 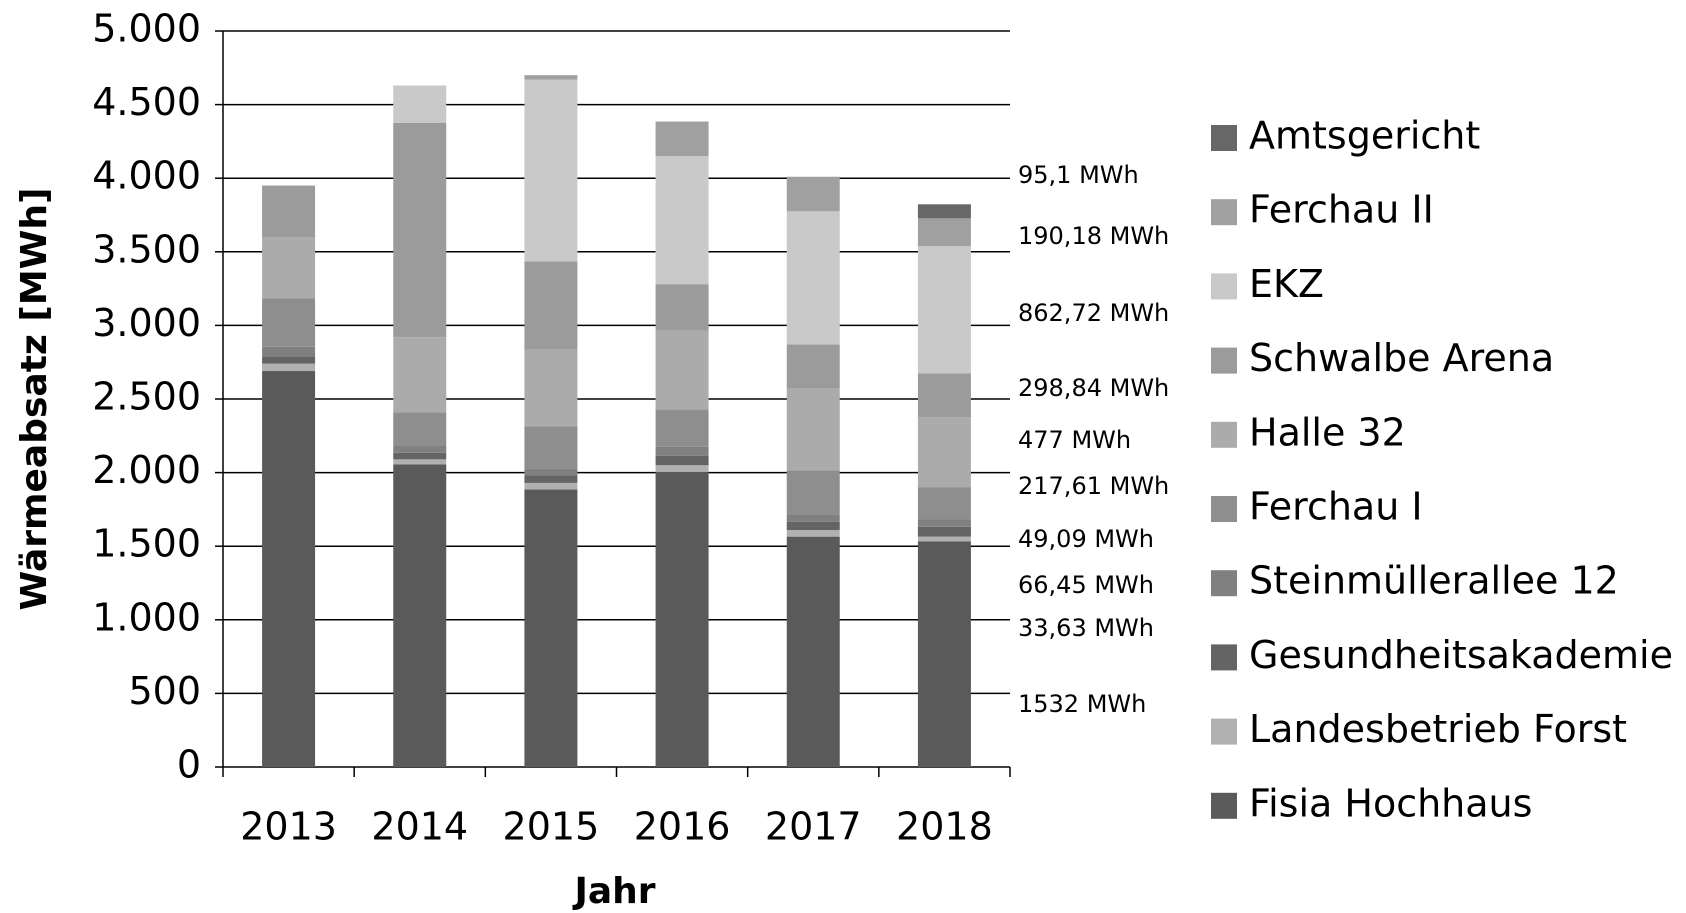 I want to click on x-tick-label: 2015, so click(x=551, y=827).